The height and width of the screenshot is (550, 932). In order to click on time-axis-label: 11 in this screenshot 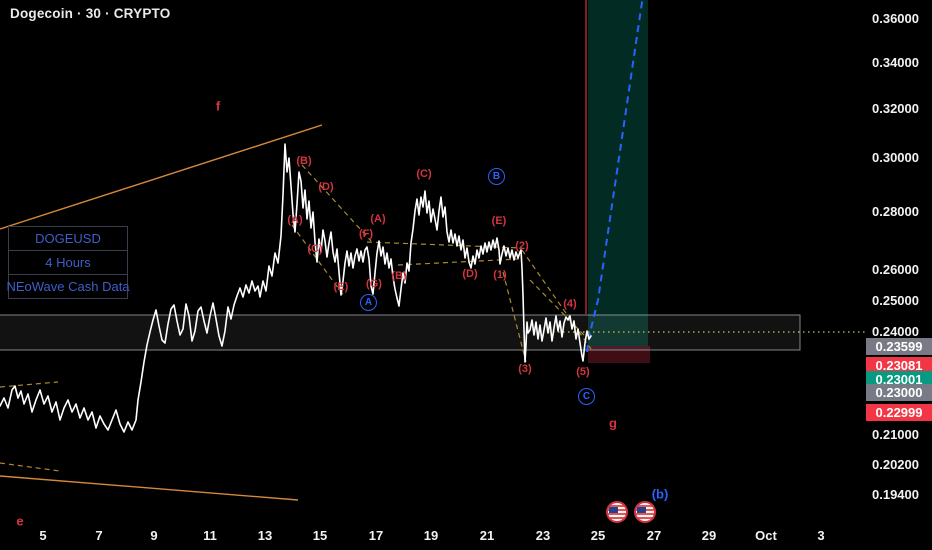, I will do `click(210, 535)`.